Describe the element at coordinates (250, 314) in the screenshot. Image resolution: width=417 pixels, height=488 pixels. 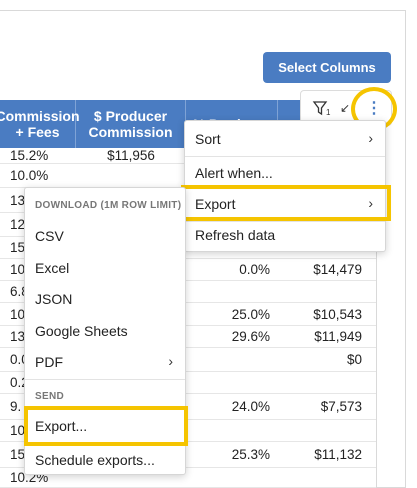
I see `table-cell: 25.0%` at that location.